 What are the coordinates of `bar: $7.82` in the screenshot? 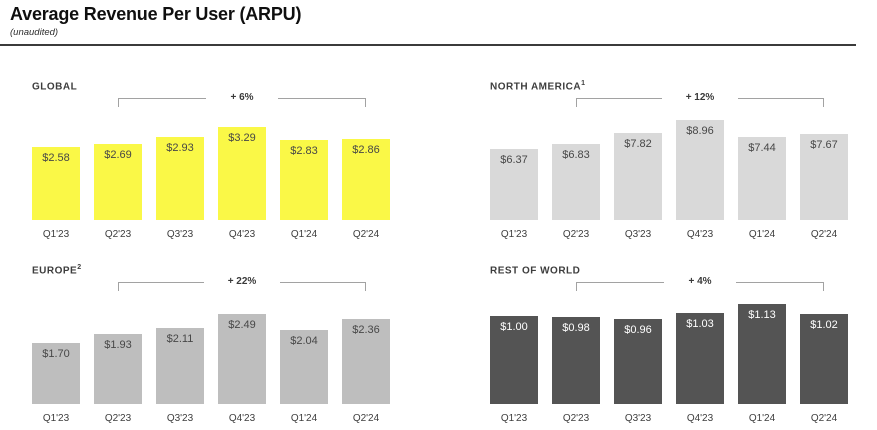 It's located at (638, 176).